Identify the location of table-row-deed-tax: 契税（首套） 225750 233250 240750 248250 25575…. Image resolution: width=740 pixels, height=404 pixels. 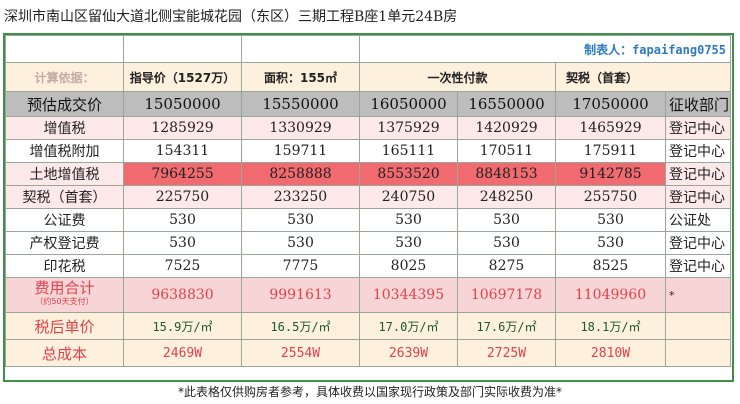
(368, 197).